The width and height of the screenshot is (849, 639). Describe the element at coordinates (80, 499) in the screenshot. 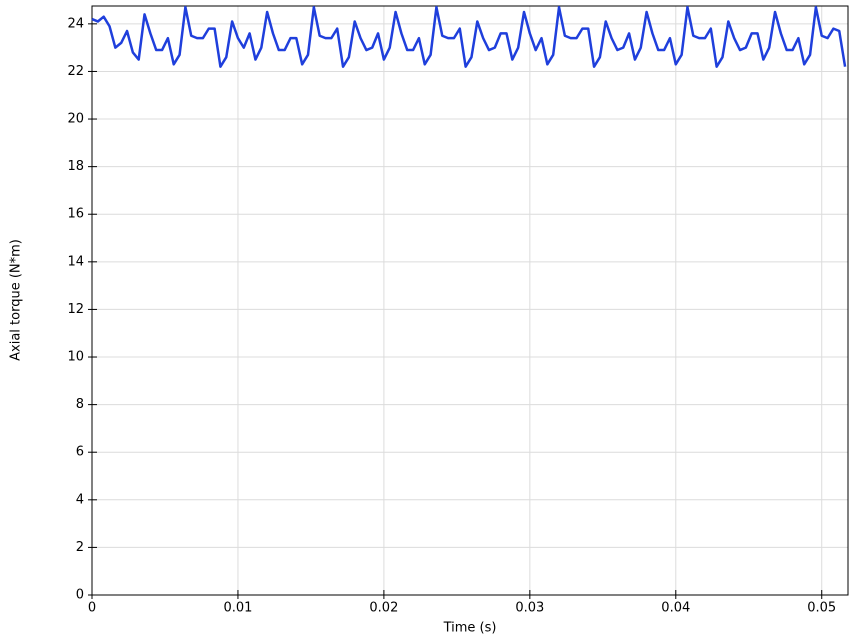

I see `y-tick-label: 4` at that location.